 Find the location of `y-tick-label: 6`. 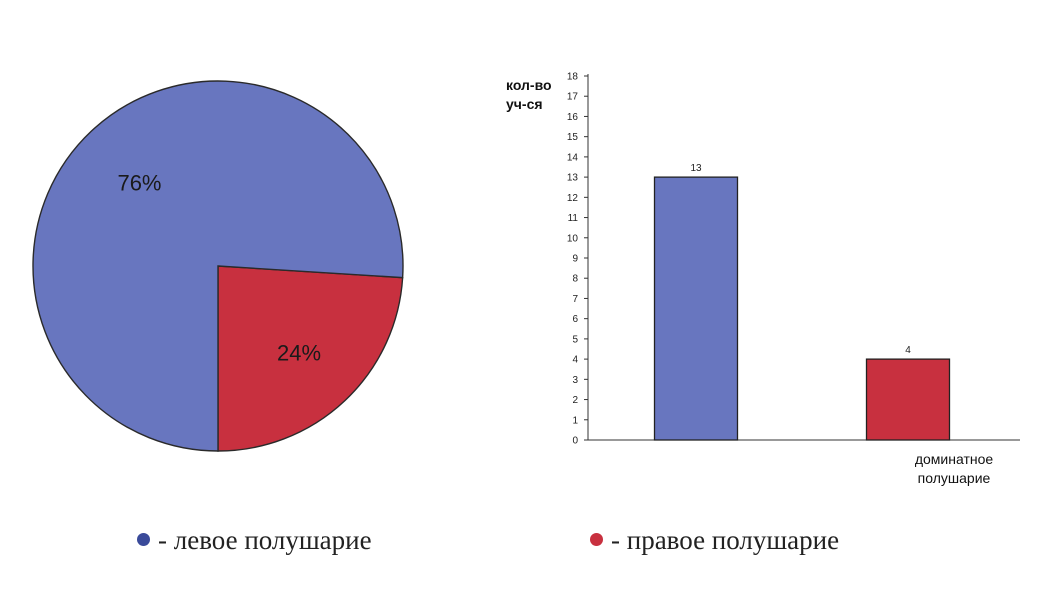

y-tick-label: 6 is located at coordinates (575, 319).